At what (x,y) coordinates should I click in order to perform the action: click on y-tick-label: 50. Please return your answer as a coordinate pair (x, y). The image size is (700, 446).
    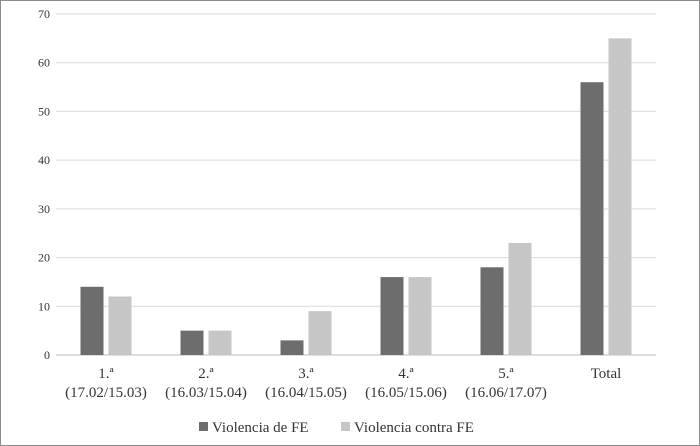
    Looking at the image, I should click on (44, 111).